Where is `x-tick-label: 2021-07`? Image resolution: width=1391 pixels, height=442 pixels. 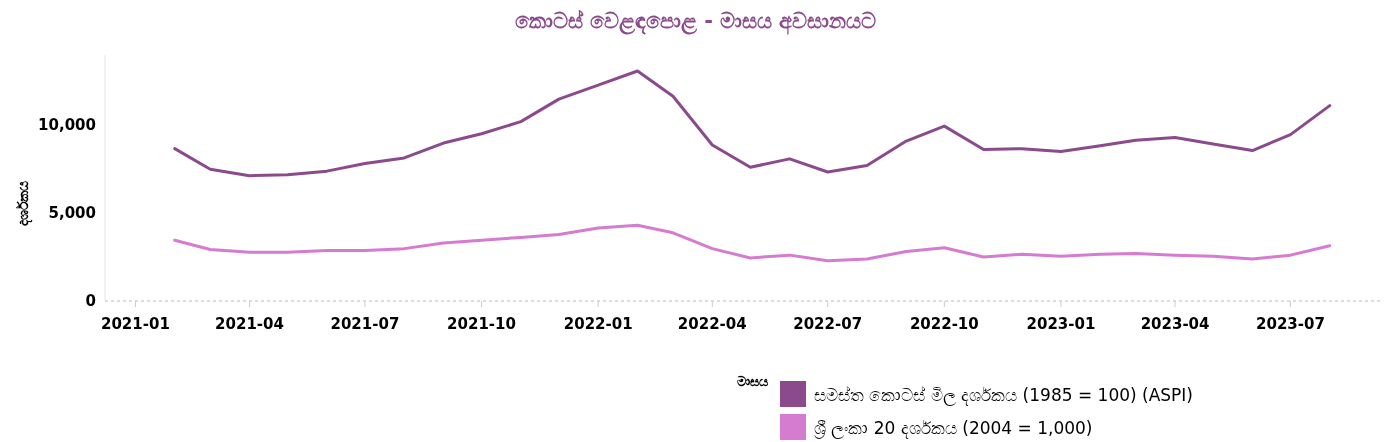
x-tick-label: 2021-07 is located at coordinates (365, 324).